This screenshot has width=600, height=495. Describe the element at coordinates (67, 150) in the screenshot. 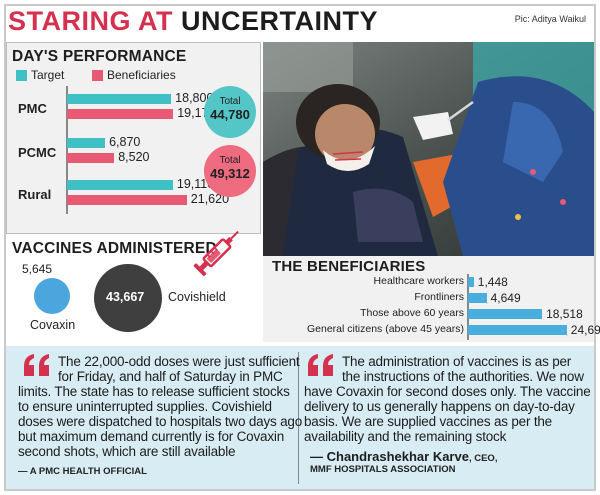

I see `performance-axis` at that location.